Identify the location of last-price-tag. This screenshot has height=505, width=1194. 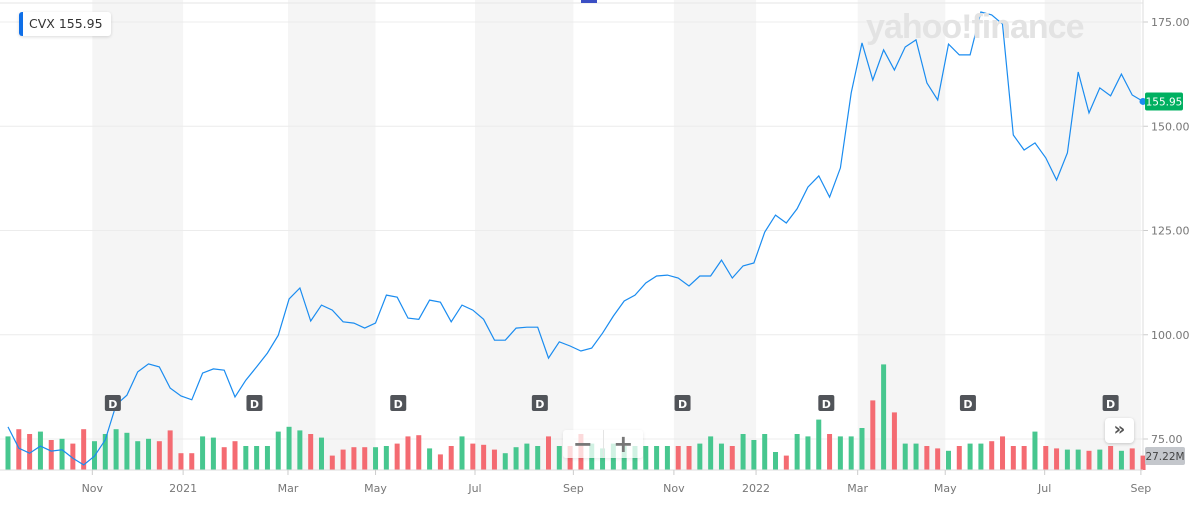
(1164, 101).